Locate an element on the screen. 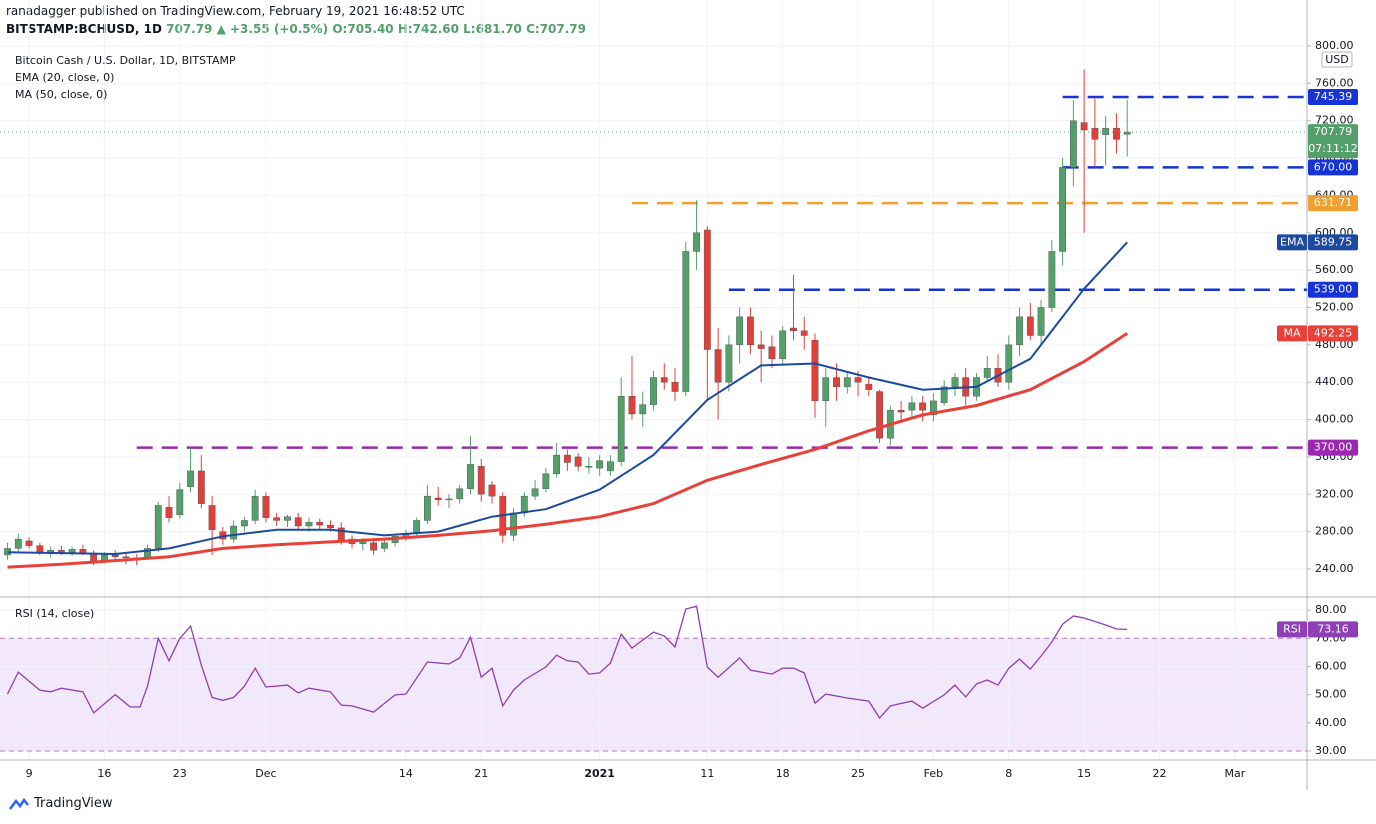 The height and width of the screenshot is (824, 1376). y-tick-label: 240.00 is located at coordinates (1334, 568).